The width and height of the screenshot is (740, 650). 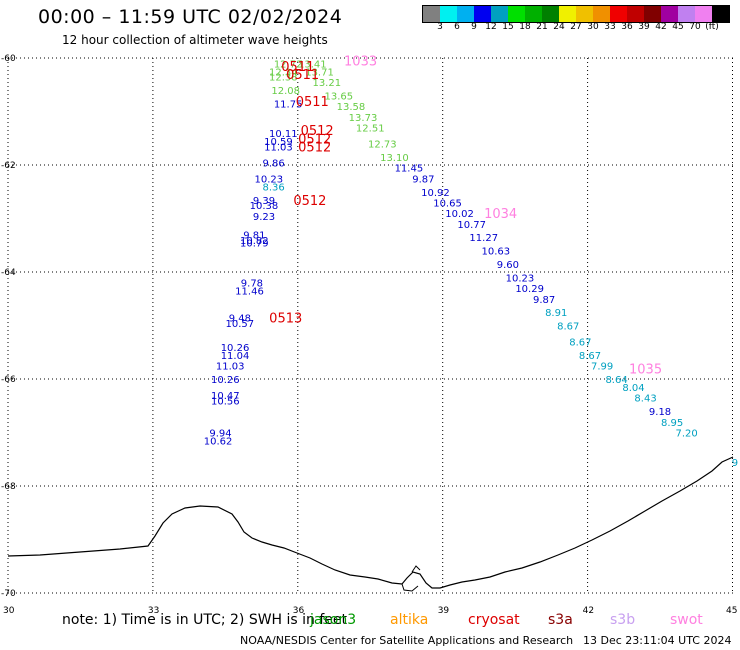 I want to click on satellite-jason3: jason3, so click(x=333, y=620).